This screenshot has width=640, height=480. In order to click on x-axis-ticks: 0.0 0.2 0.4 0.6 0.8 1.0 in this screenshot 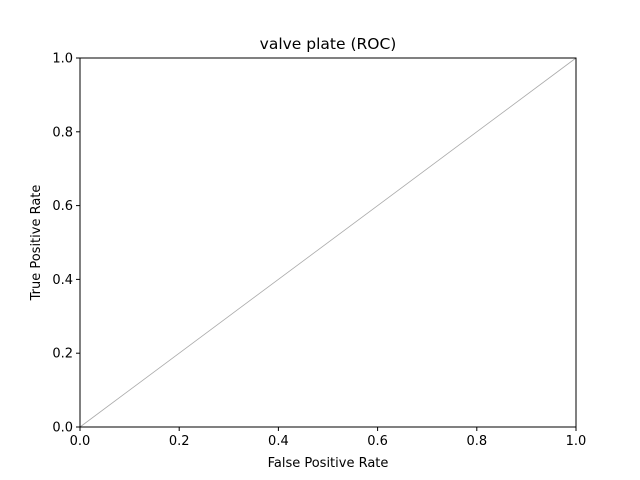, I will do `click(328, 438)`.